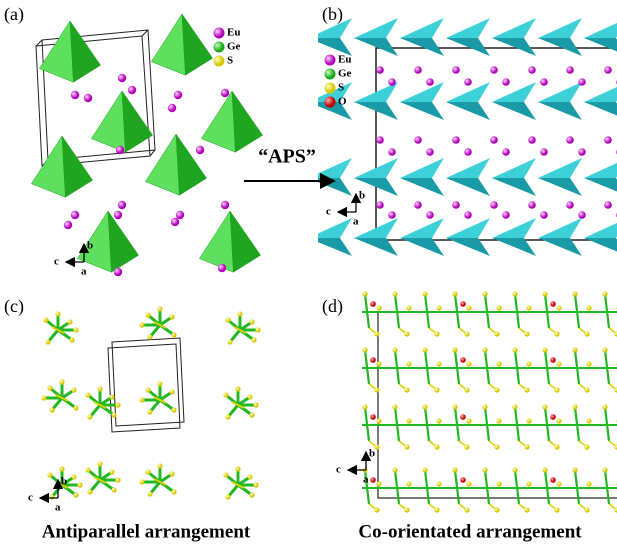  I want to click on caption: Antiparallel arrangement, so click(146, 531).